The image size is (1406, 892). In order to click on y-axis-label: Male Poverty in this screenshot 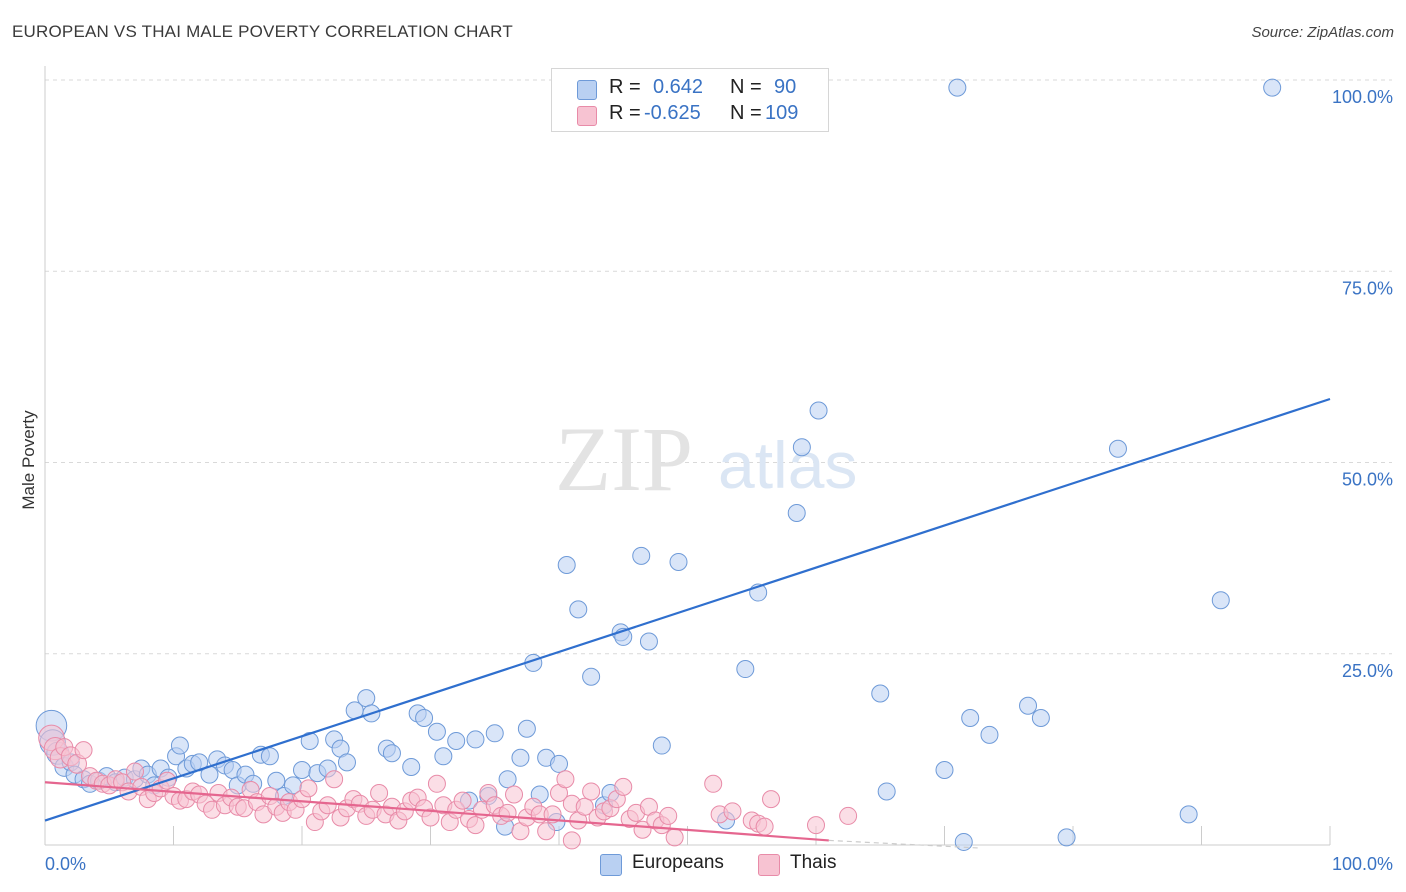, I will do `click(28, 460)`.